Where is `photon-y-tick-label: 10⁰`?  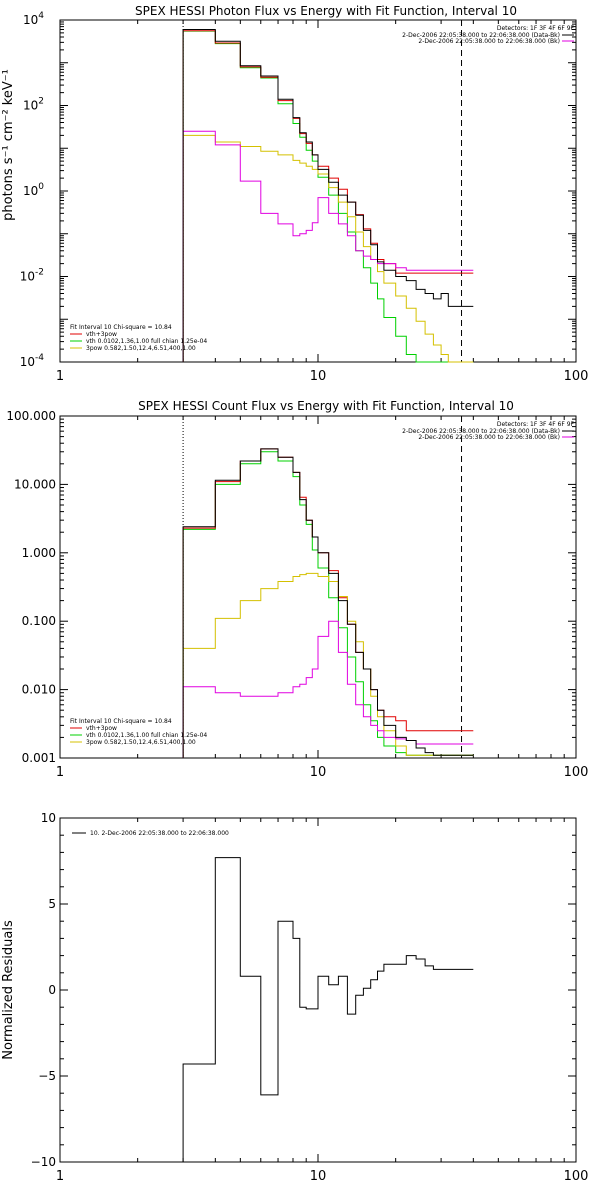 photon-y-tick-label: 10⁰ is located at coordinates (33, 190).